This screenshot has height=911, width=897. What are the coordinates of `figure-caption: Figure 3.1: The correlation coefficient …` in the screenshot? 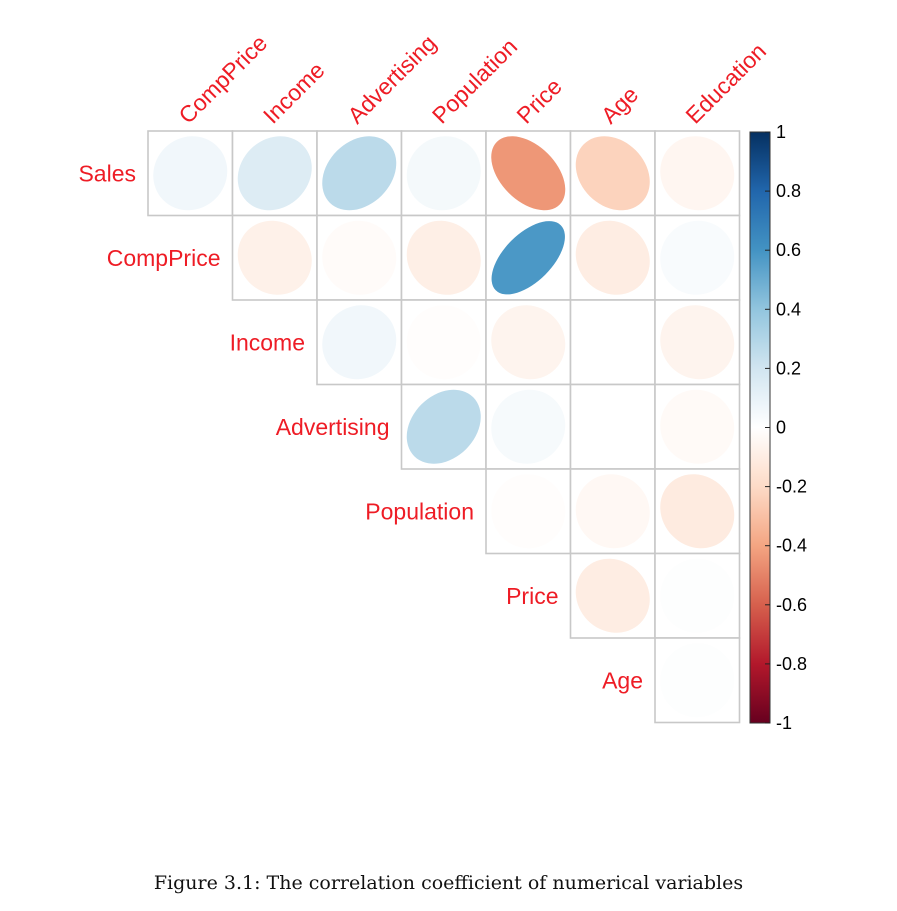 It's located at (448, 883).